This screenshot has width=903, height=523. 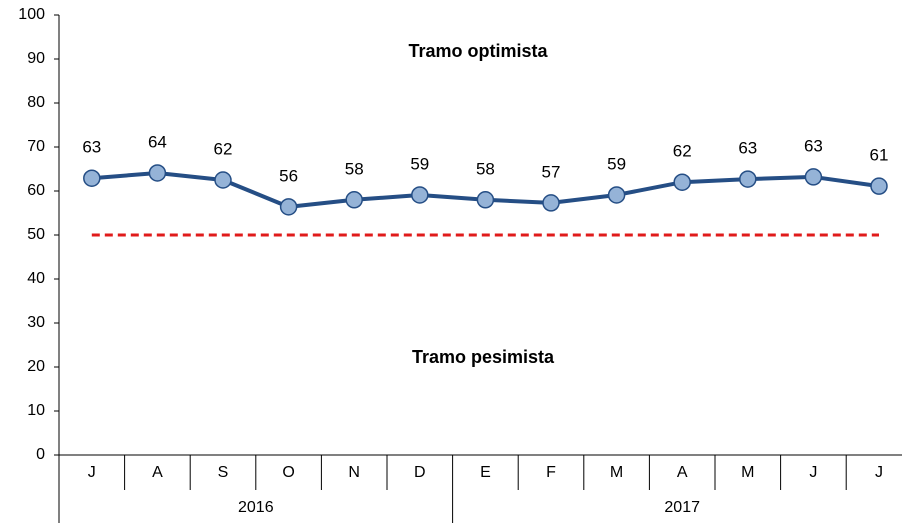 What do you see at coordinates (31, 14) in the screenshot?
I see `y-tick-label: 100` at bounding box center [31, 14].